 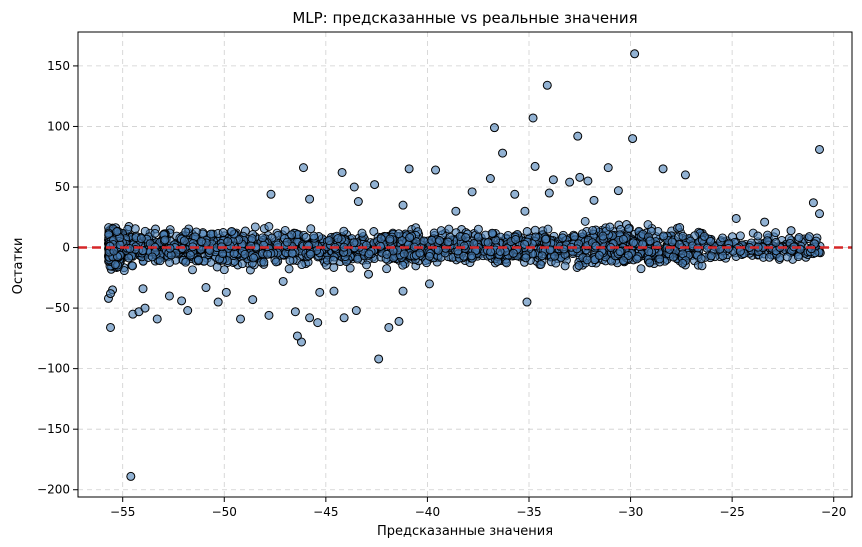 I want to click on y-tick-label: −50, so click(x=57, y=308).